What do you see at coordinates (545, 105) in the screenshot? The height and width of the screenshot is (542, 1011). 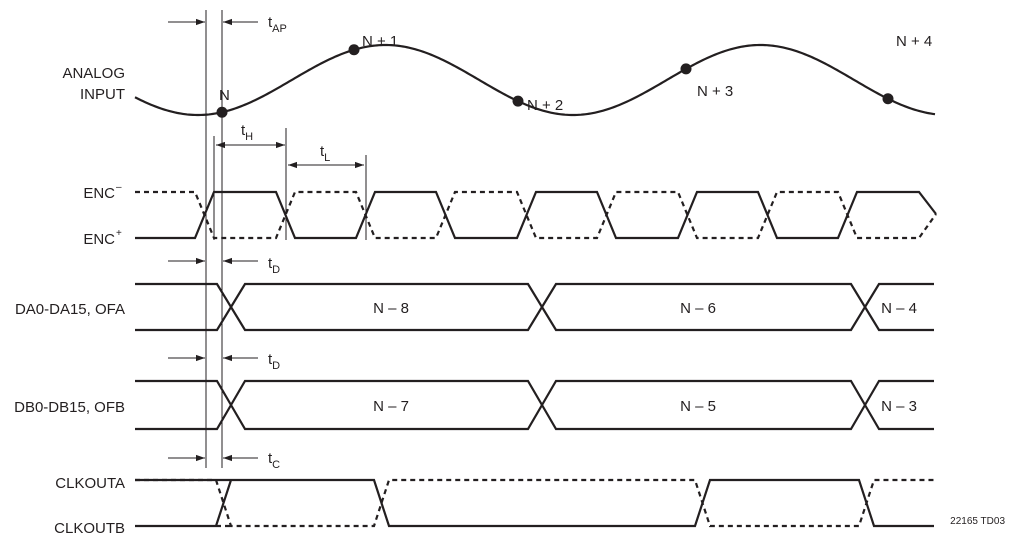 I see `sample-label-n-plus-2: N + 2` at bounding box center [545, 105].